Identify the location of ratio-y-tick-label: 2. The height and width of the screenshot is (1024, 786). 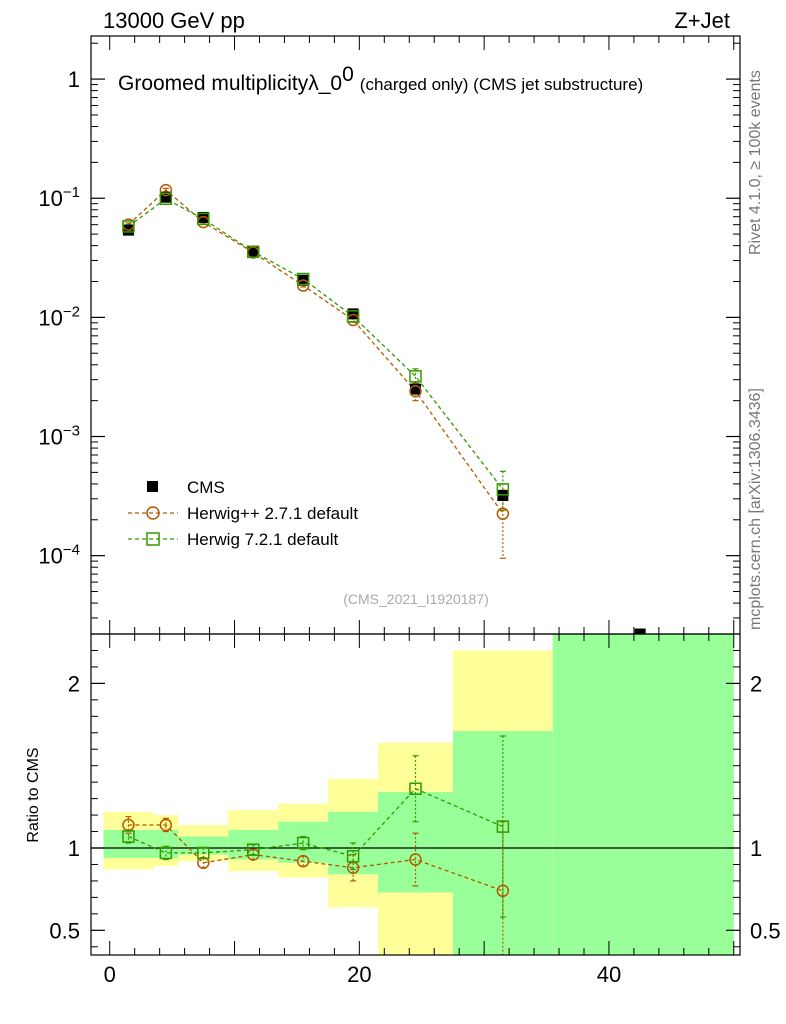
(74, 683).